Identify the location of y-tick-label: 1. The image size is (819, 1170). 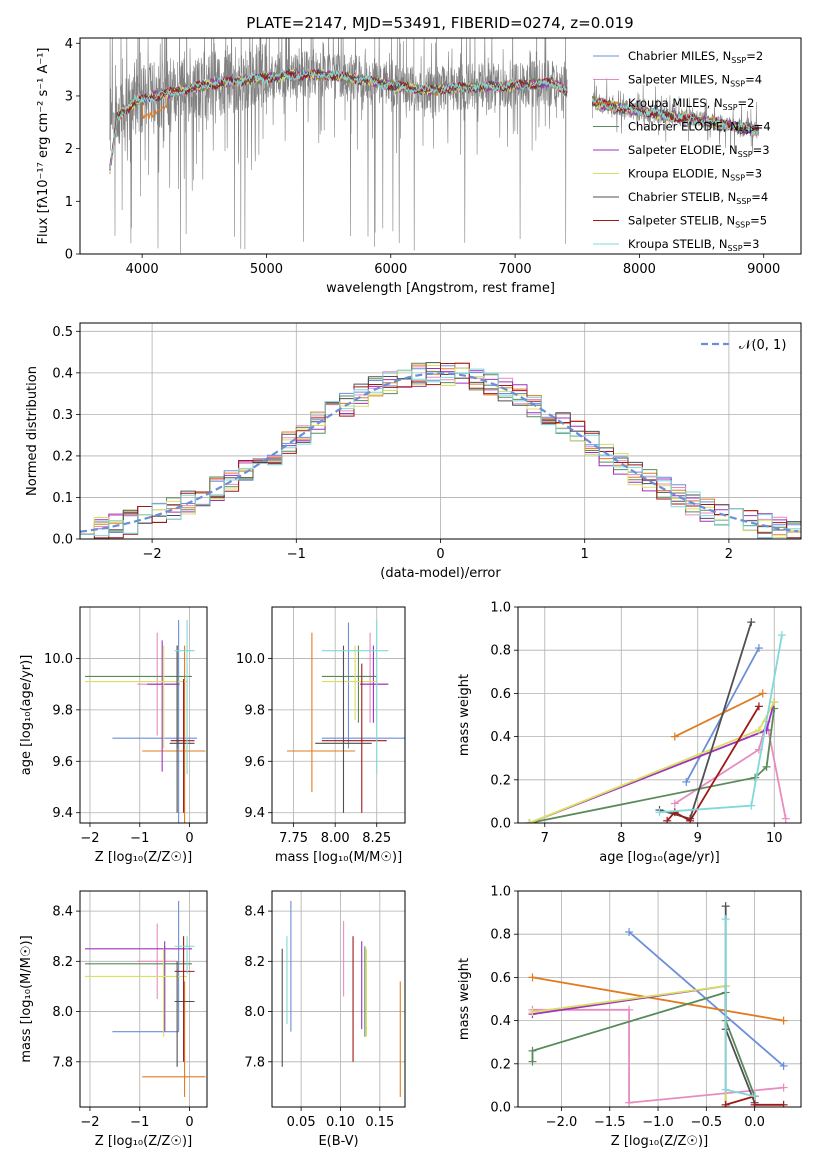
(69, 202).